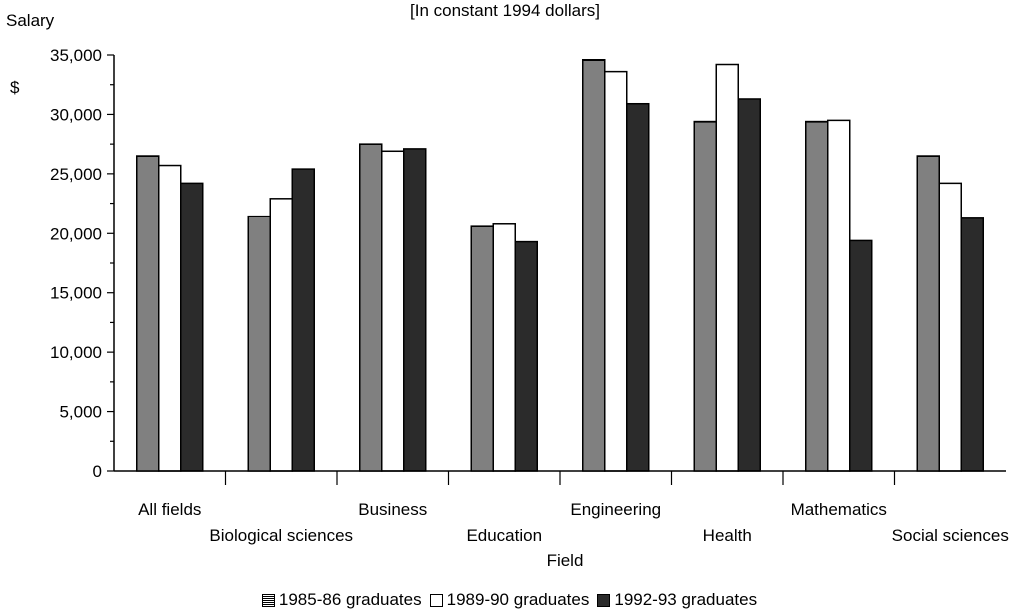  Describe the element at coordinates (350, 599) in the screenshot. I see `legend-label: 1985-86 graduates` at that location.